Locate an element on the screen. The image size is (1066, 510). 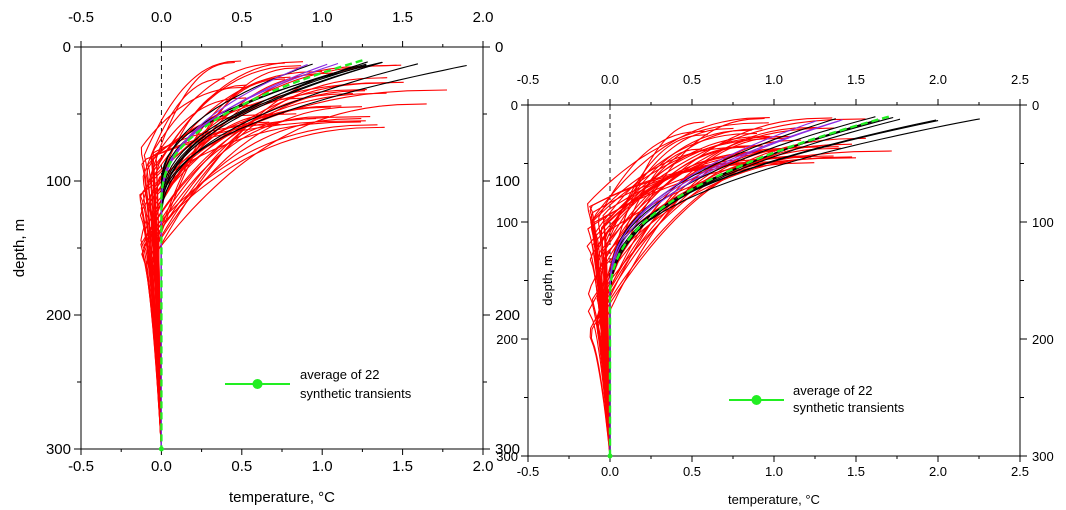
series-black is located at coordinates (726, 287).